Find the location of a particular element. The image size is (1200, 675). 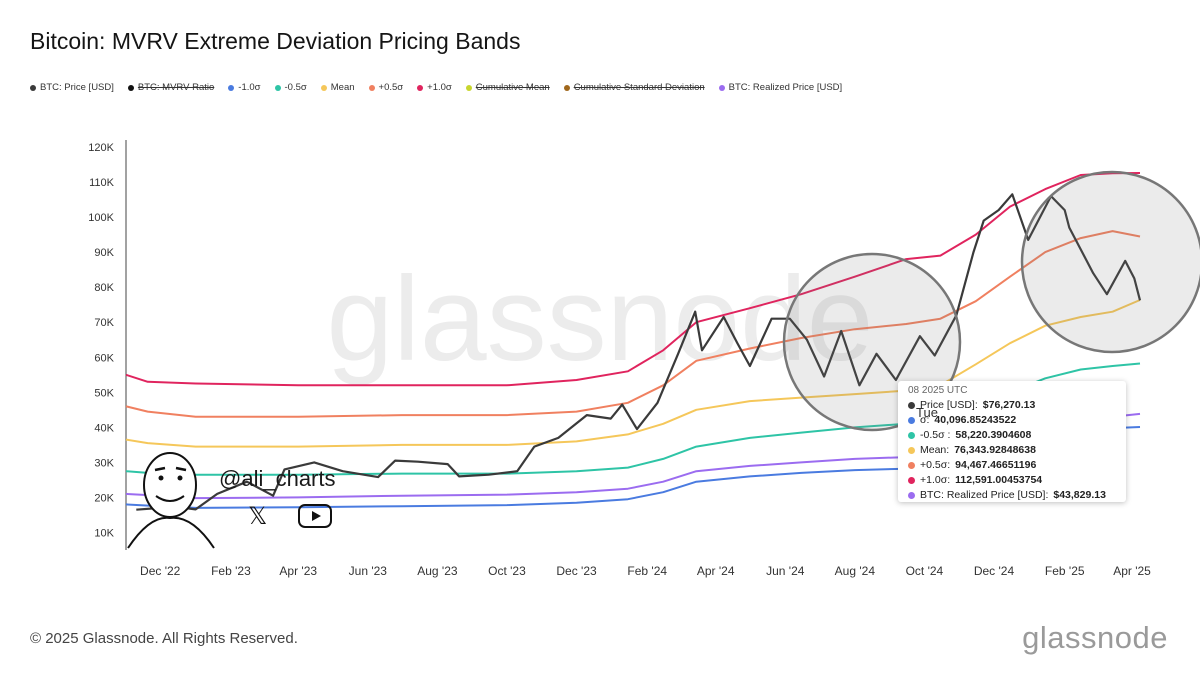

legend-item: +1.0σ is located at coordinates (434, 87).